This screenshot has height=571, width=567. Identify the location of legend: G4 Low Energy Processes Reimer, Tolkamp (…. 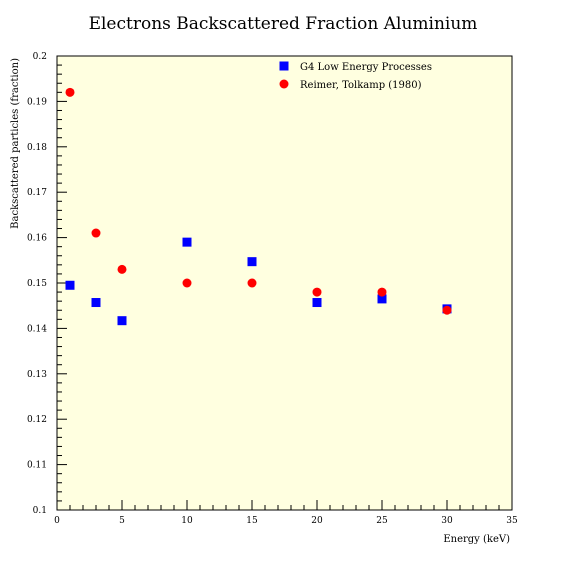
(355, 76).